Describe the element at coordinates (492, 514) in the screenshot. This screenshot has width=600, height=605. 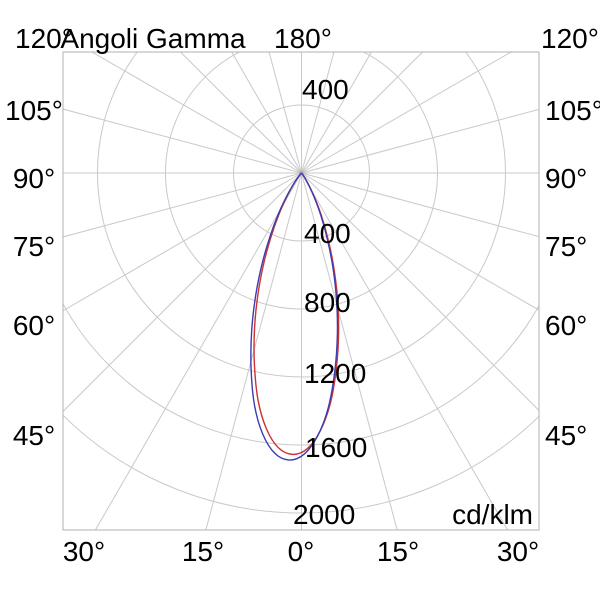
I see `unit-label: cd/klm` at that location.